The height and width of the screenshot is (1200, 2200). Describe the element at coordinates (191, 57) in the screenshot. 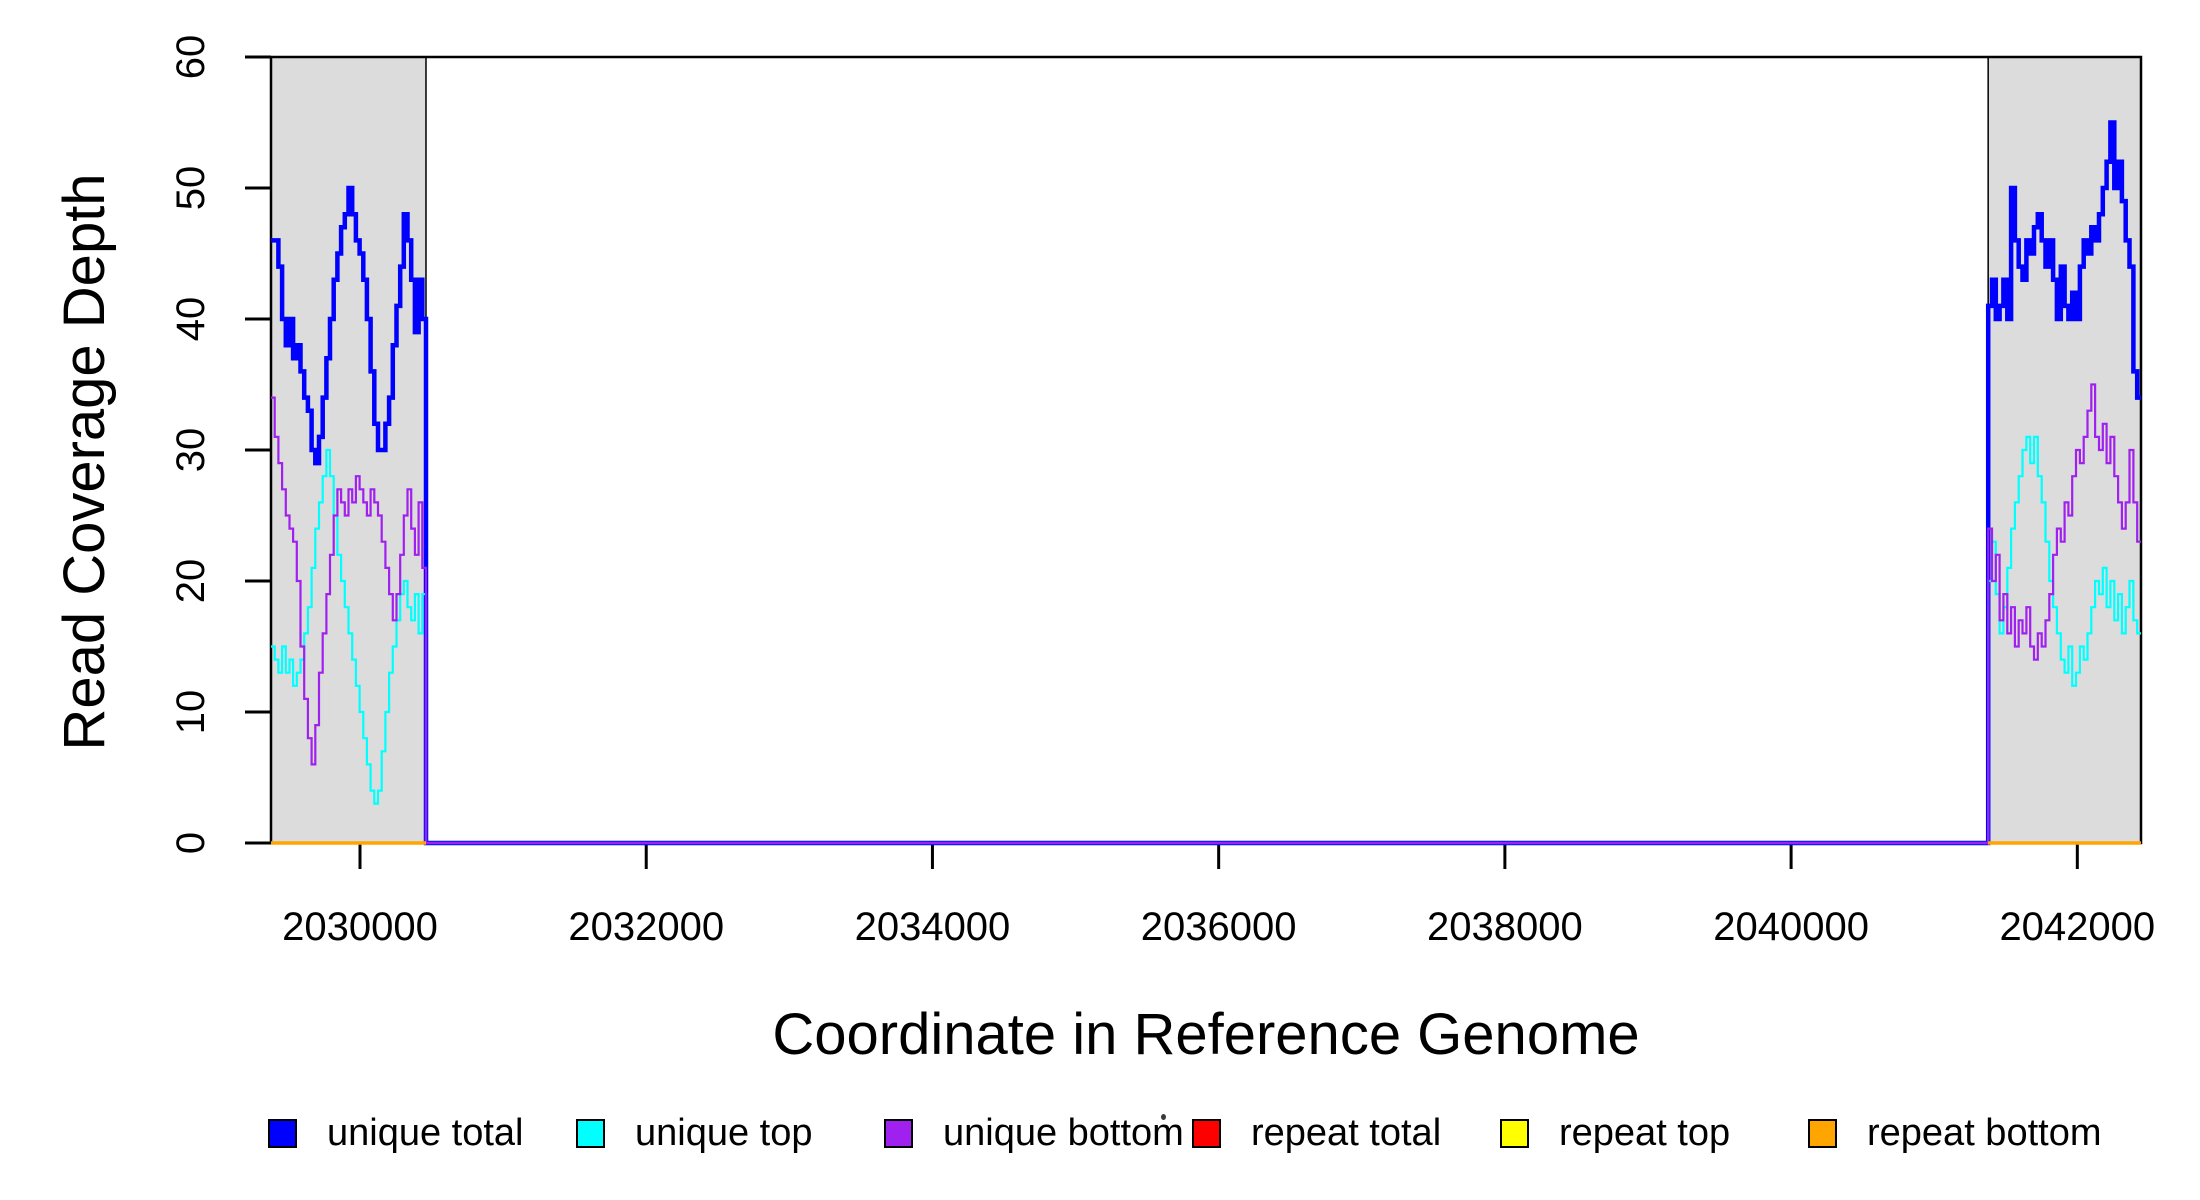

I see `y-tick-label: 60` at that location.